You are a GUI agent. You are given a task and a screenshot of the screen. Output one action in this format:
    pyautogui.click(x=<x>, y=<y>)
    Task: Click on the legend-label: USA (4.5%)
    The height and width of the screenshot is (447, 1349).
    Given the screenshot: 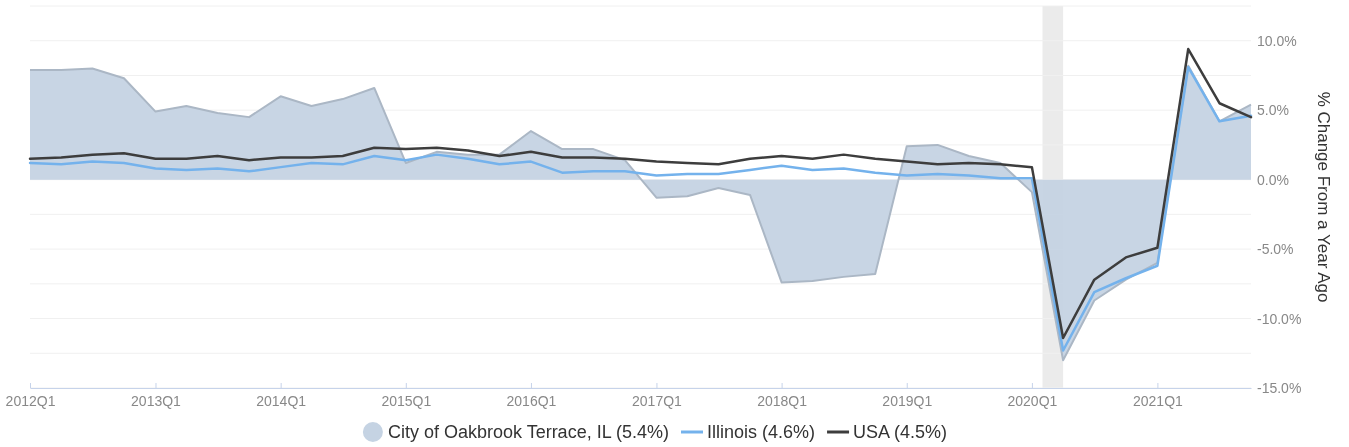 What is the action you would take?
    pyautogui.click(x=900, y=432)
    